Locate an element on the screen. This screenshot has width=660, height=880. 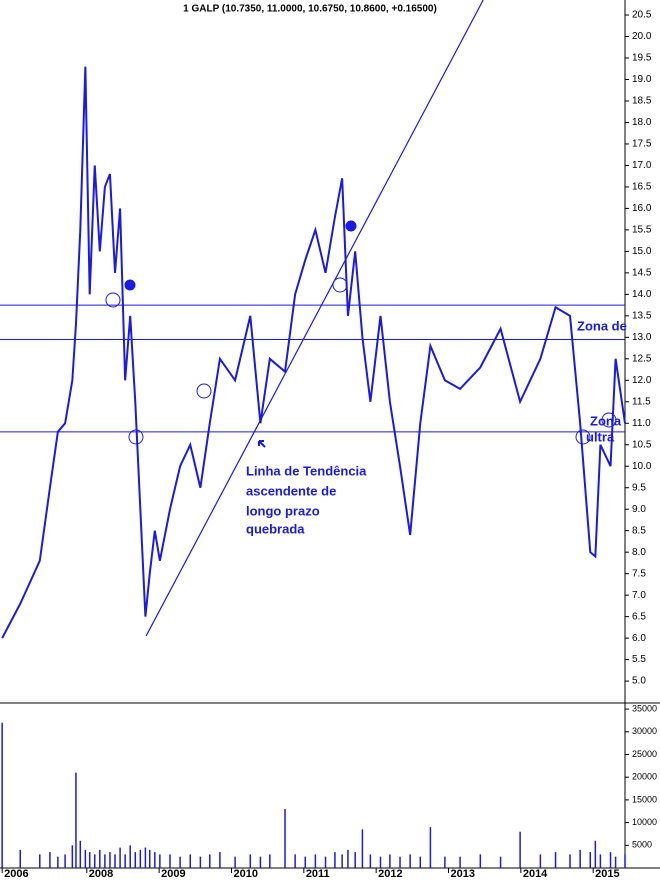
x-tick-label: 2008 is located at coordinates (101, 874).